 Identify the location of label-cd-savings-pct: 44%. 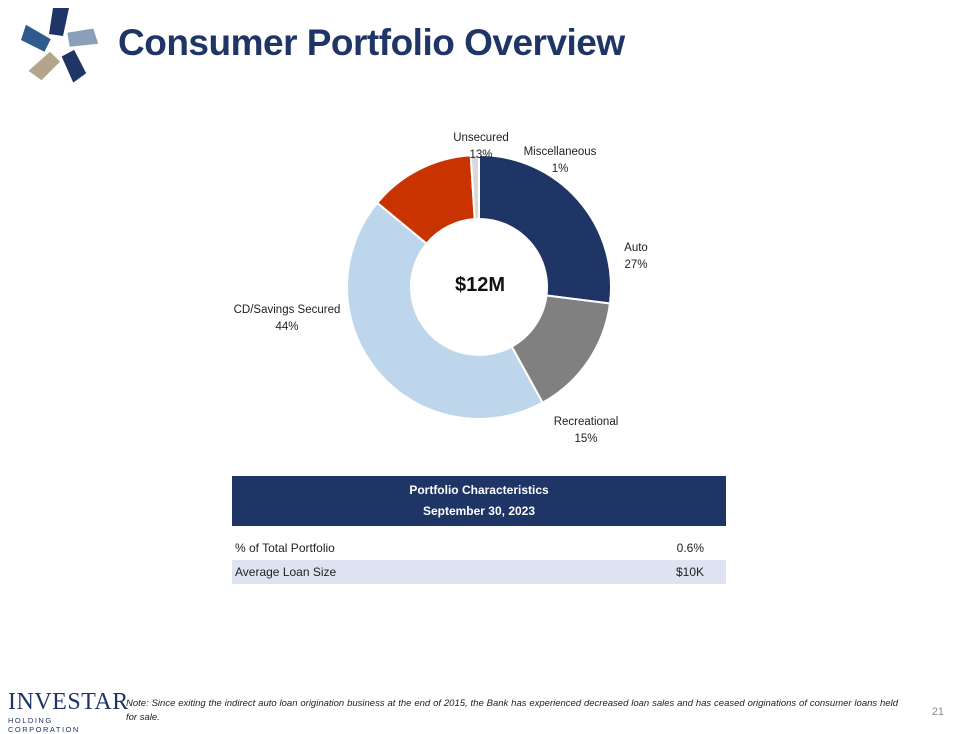
(287, 327).